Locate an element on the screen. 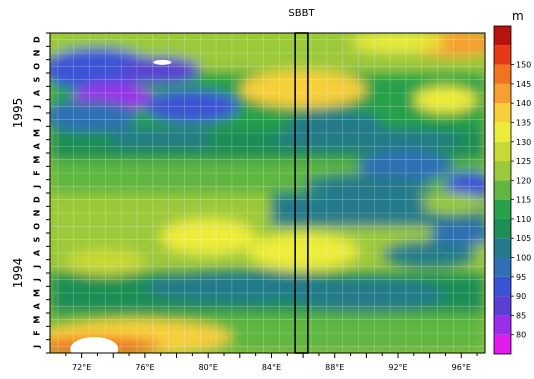 The height and width of the screenshot is (379, 534). x-tick-label: 92°E is located at coordinates (397, 367).